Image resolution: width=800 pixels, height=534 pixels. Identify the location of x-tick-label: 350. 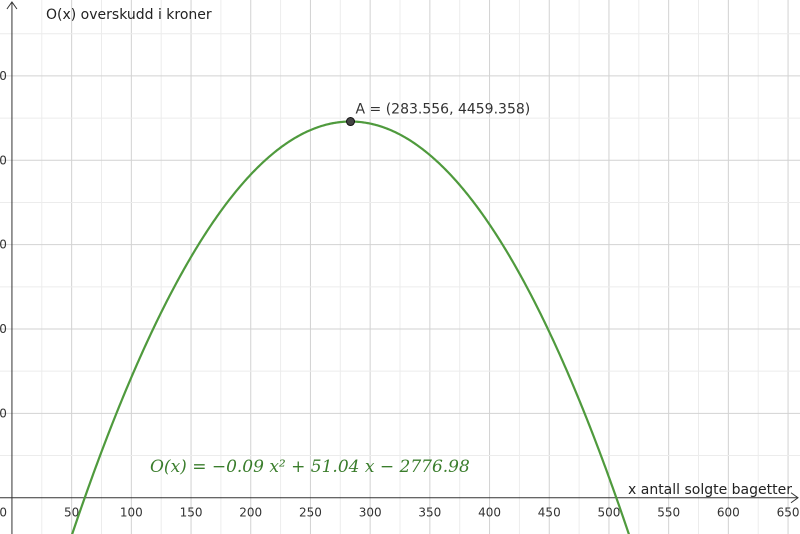
(429, 513).